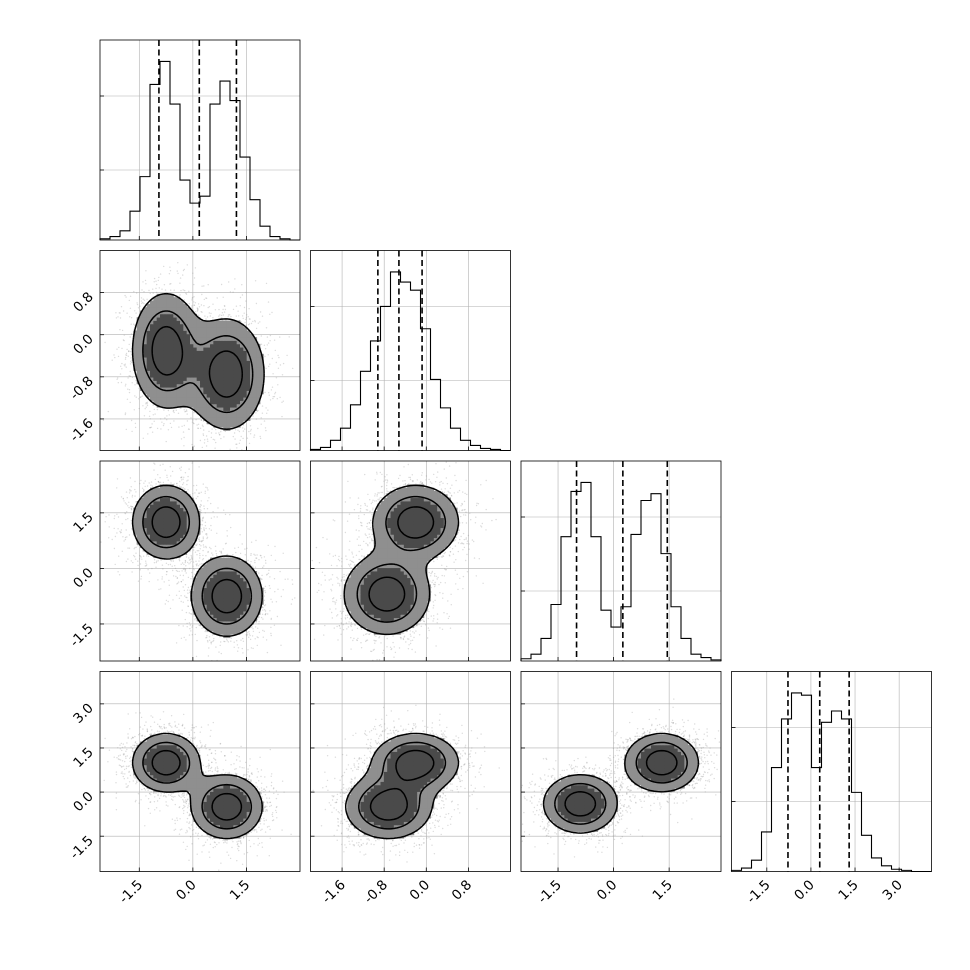  What do you see at coordinates (892, 890) in the screenshot?
I see `x-tick-label: 3.0` at bounding box center [892, 890].